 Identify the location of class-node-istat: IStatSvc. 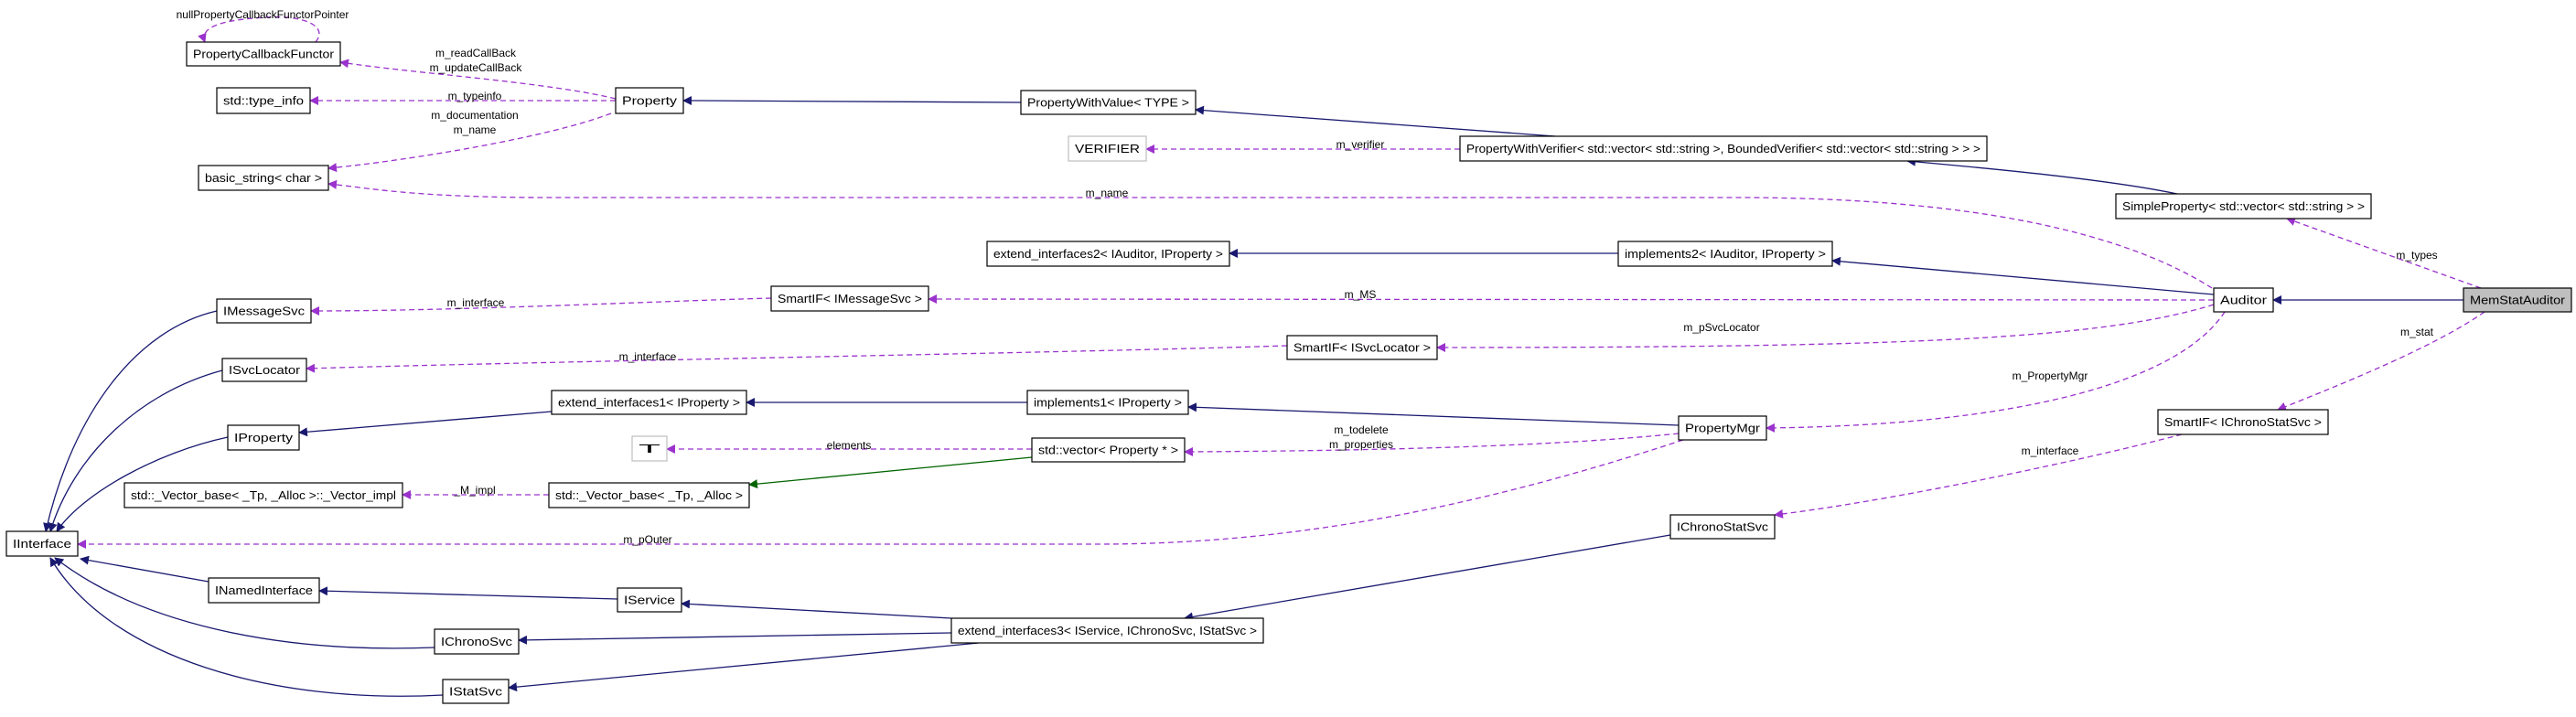
(476, 691).